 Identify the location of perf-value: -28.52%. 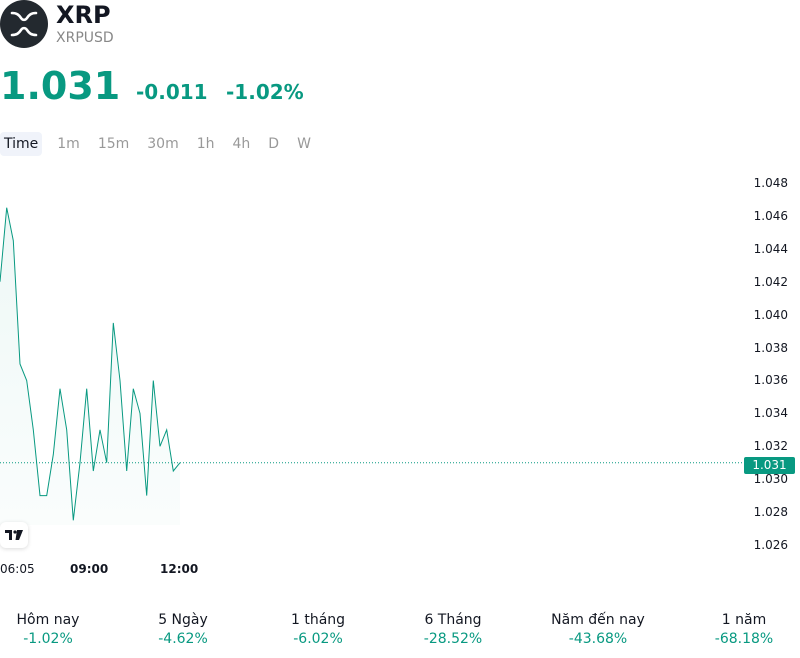
(453, 639).